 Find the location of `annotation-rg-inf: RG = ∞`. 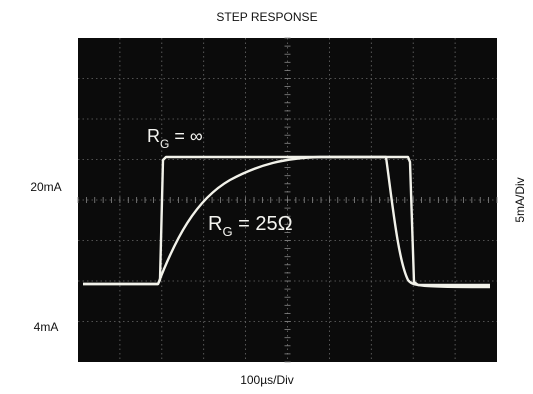

annotation-rg-inf: RG = ∞ is located at coordinates (175, 138).